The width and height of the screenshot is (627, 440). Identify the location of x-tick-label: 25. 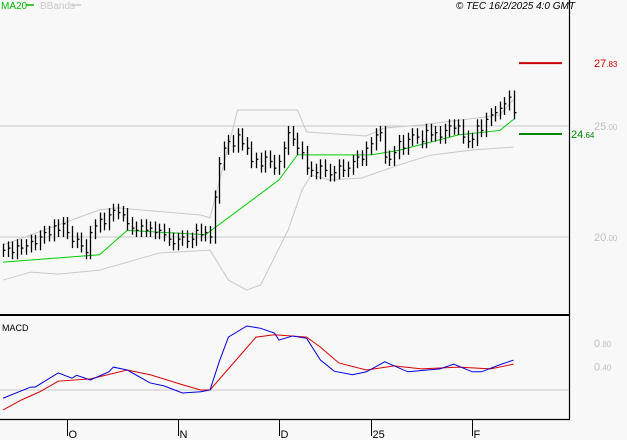
(379, 434).